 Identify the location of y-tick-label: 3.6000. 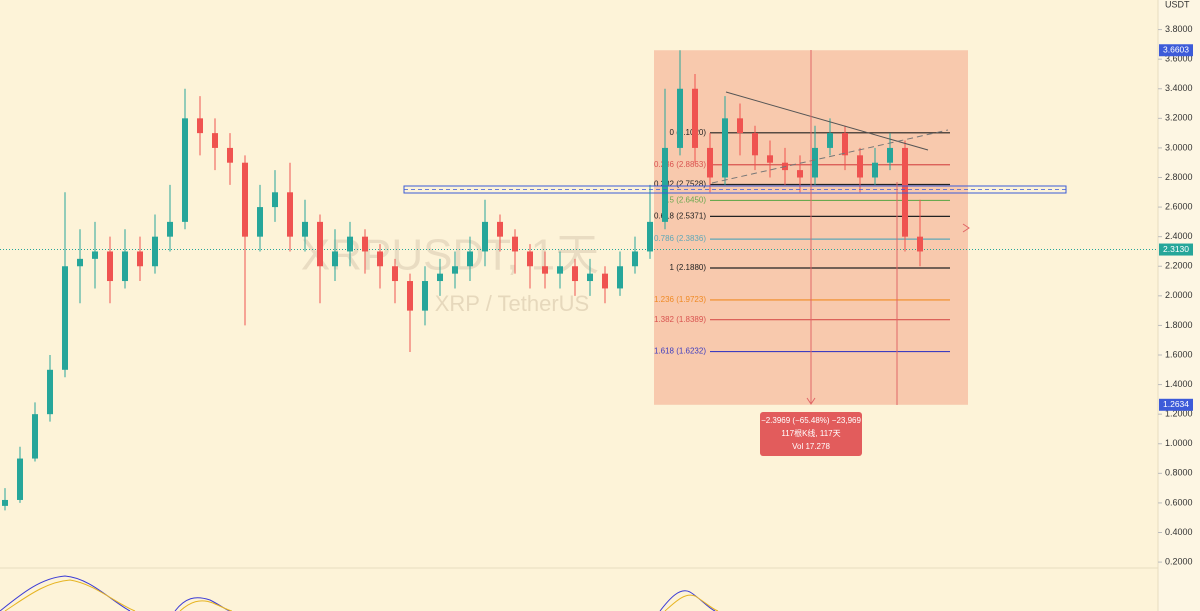
(1179, 59).